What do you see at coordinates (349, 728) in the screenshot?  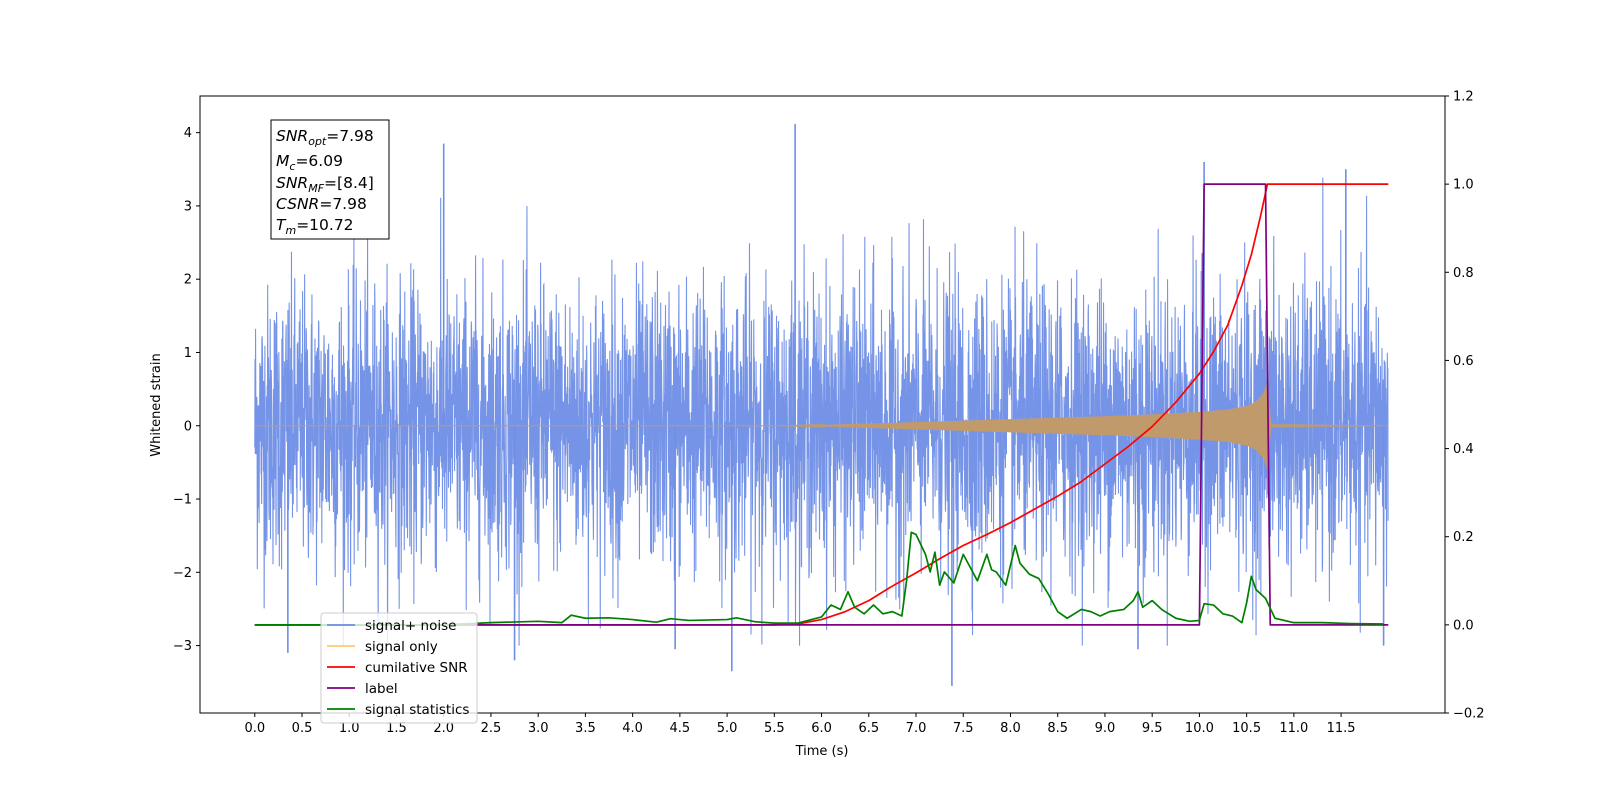 I see `x-tick-label: 1.0` at bounding box center [349, 728].